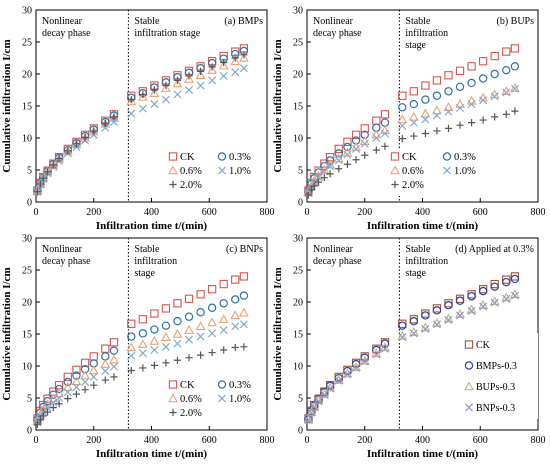 The height and width of the screenshot is (469, 550). Describe the element at coordinates (27, 335) in the screenshot. I see `y-tick-label: 15` at that location.